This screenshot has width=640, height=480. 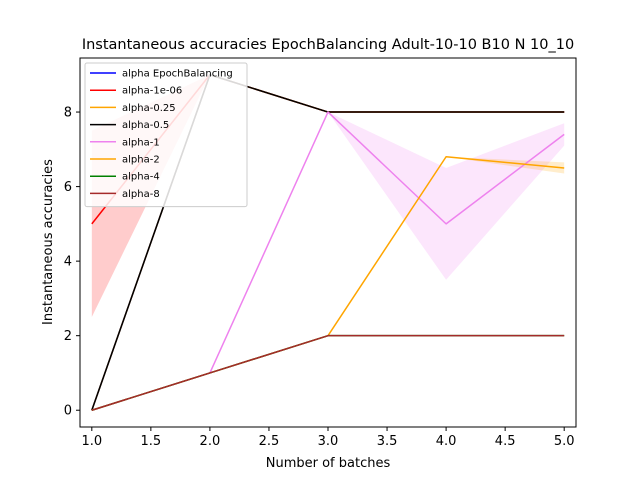 What do you see at coordinates (505, 441) in the screenshot?
I see `x-tick-label: 4.5` at bounding box center [505, 441].